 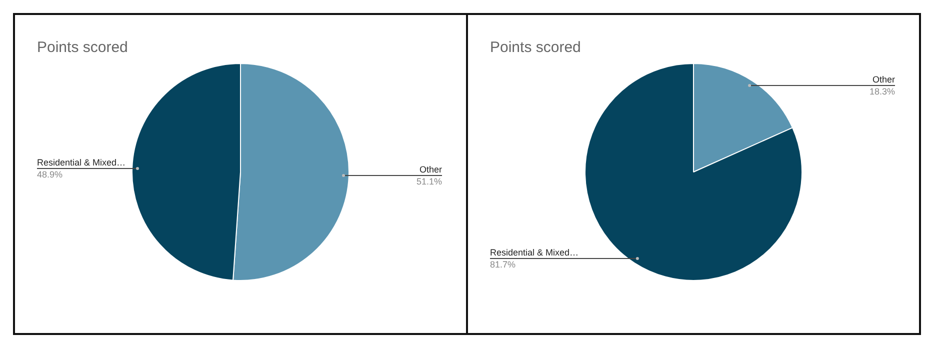 What do you see at coordinates (429, 181) in the screenshot?
I see `data-label: 51.1%` at bounding box center [429, 181].